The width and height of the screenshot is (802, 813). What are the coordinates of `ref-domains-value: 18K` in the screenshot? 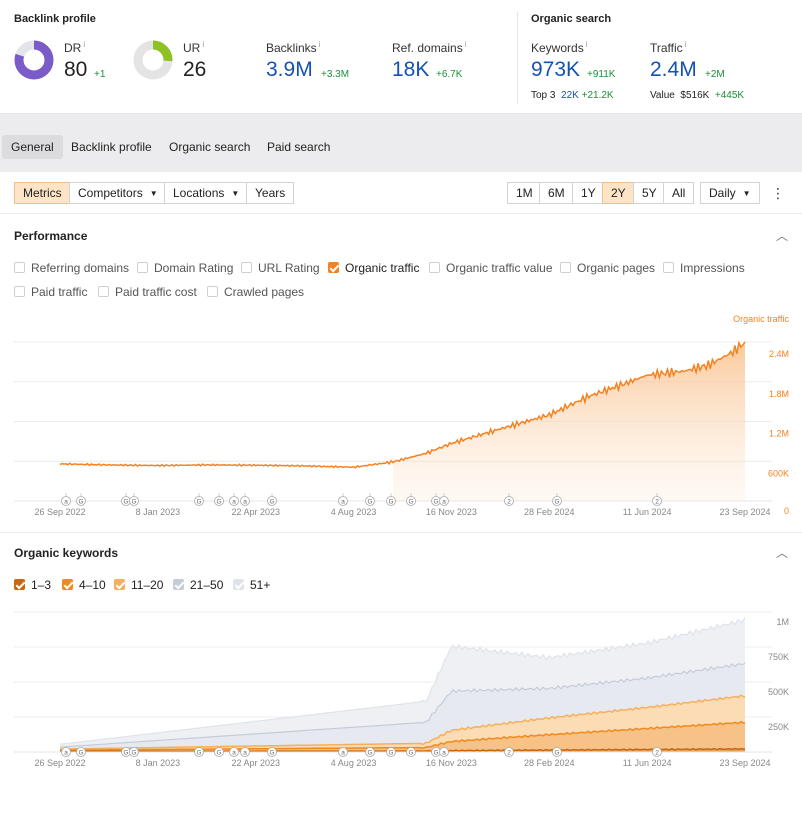 It's located at (411, 69).